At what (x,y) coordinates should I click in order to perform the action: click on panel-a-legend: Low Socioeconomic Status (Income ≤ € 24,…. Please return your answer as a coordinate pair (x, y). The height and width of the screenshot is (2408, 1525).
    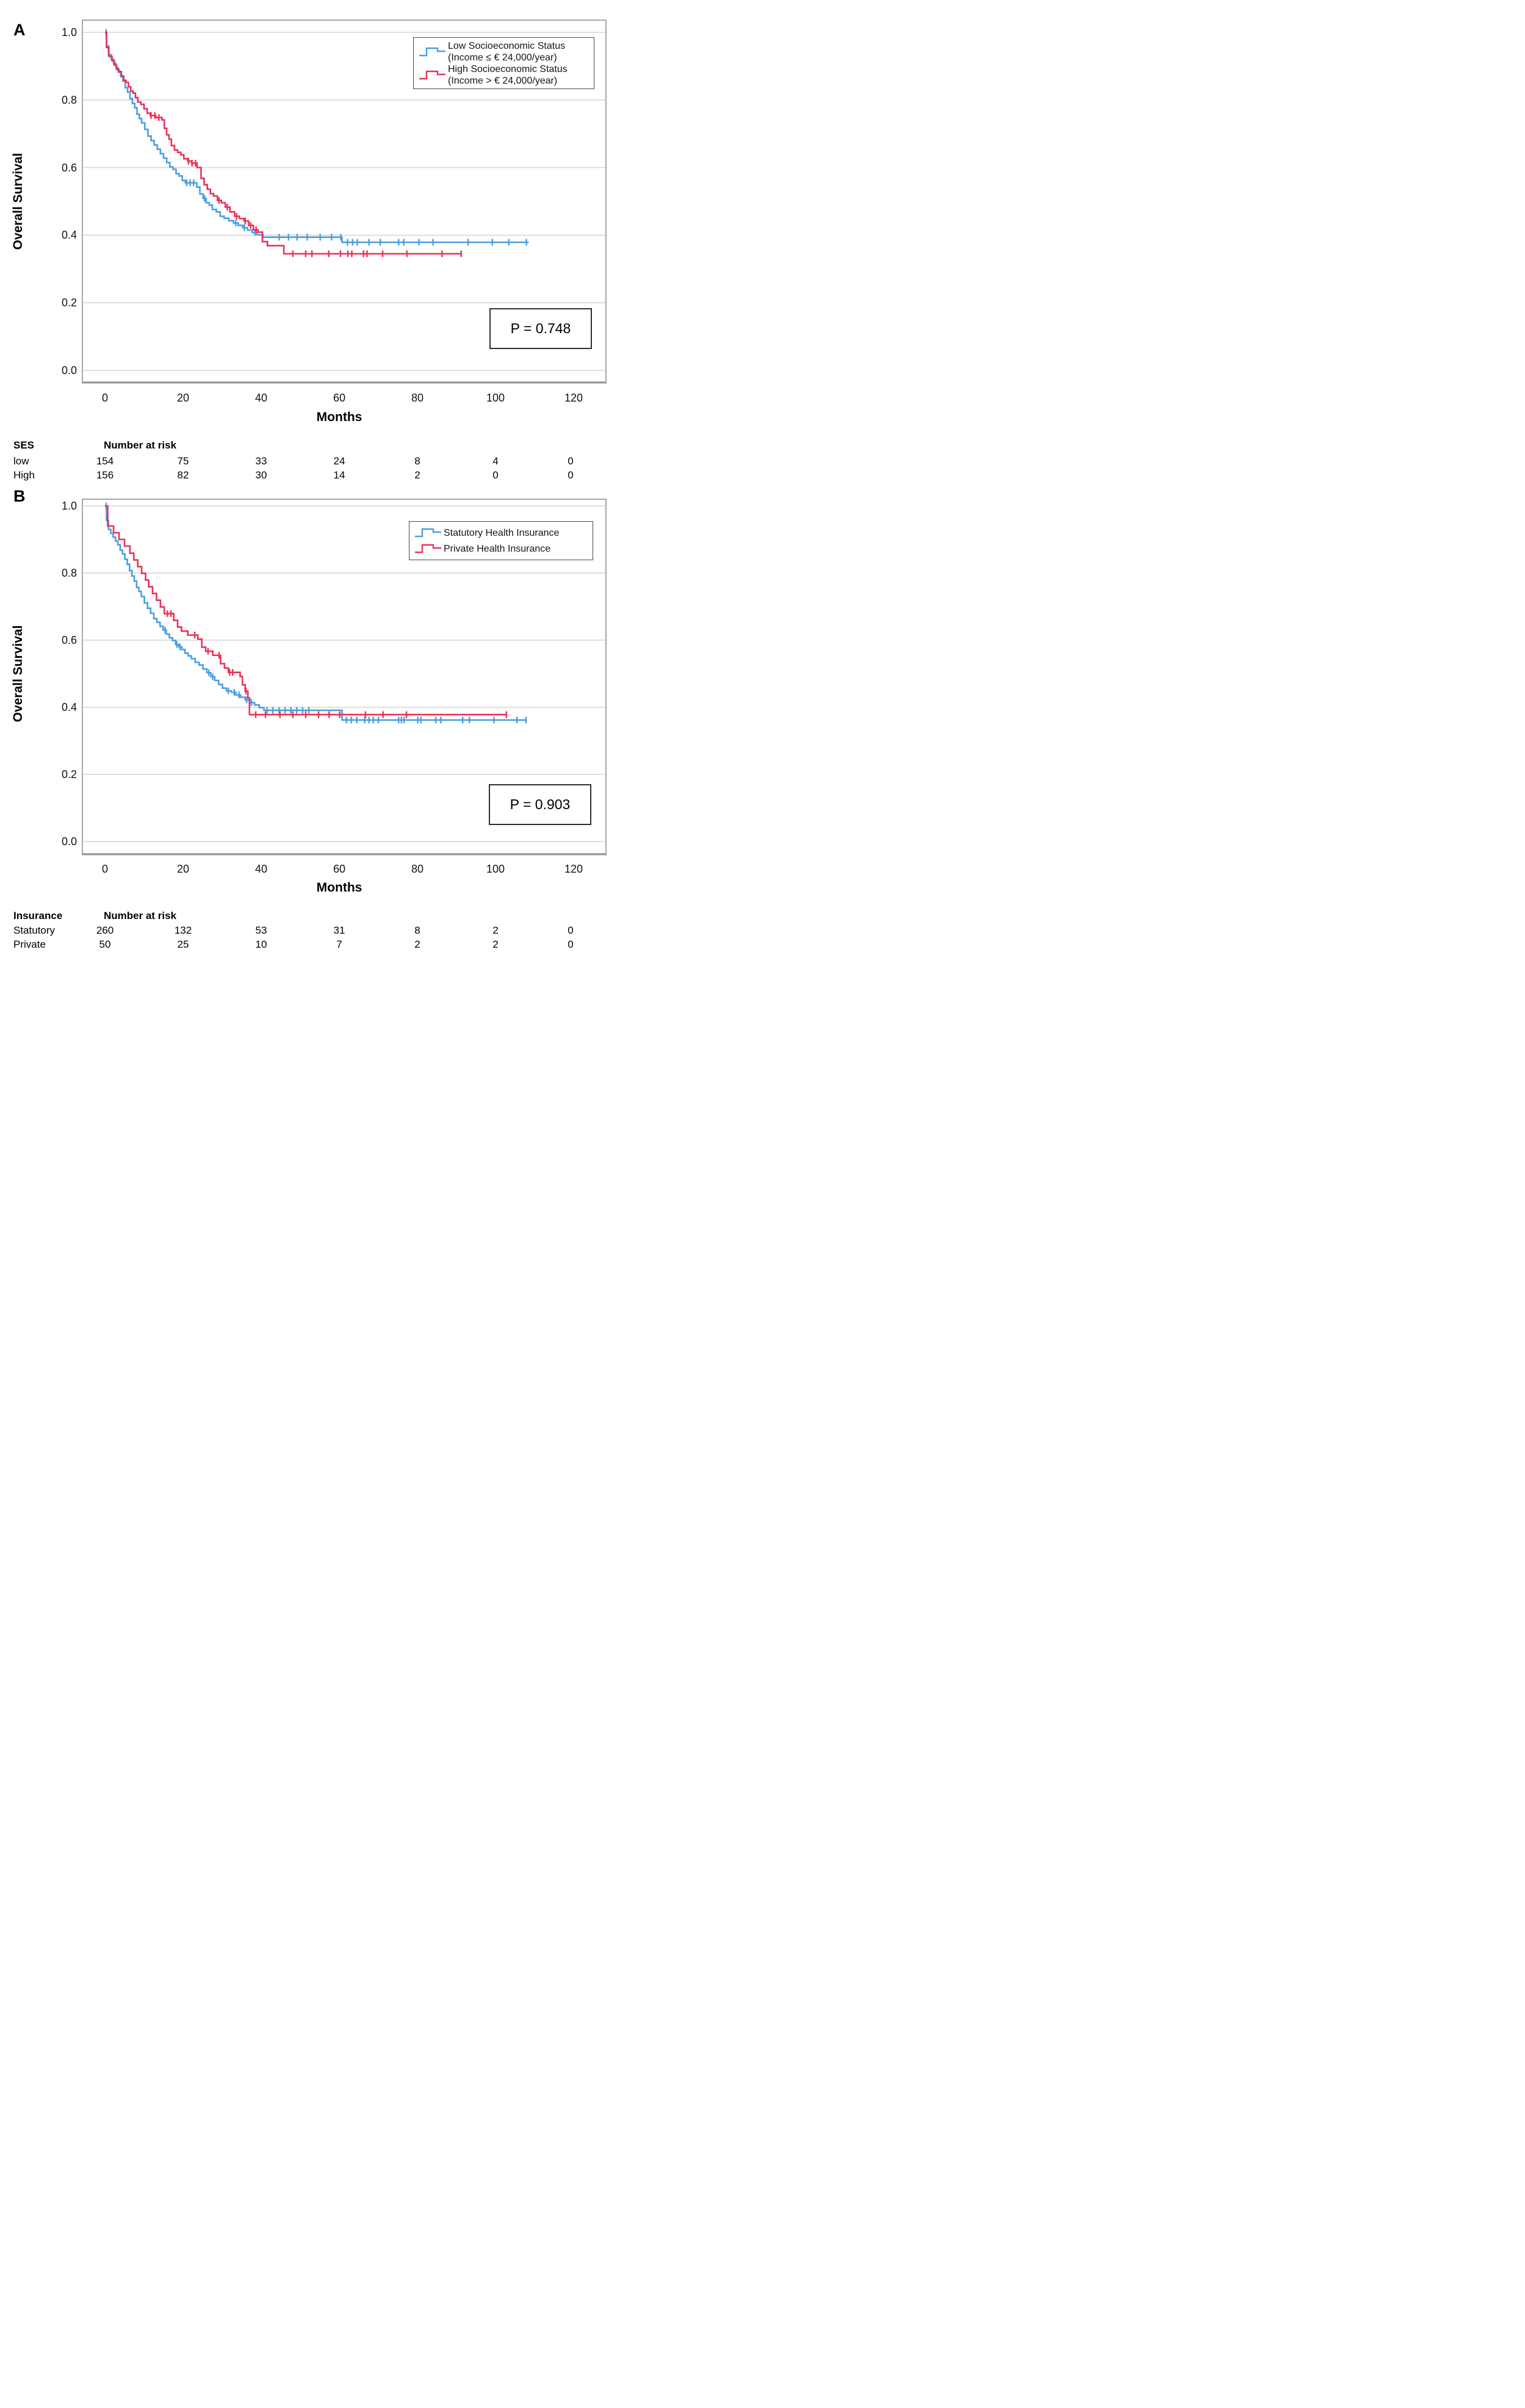
    Looking at the image, I should click on (503, 63).